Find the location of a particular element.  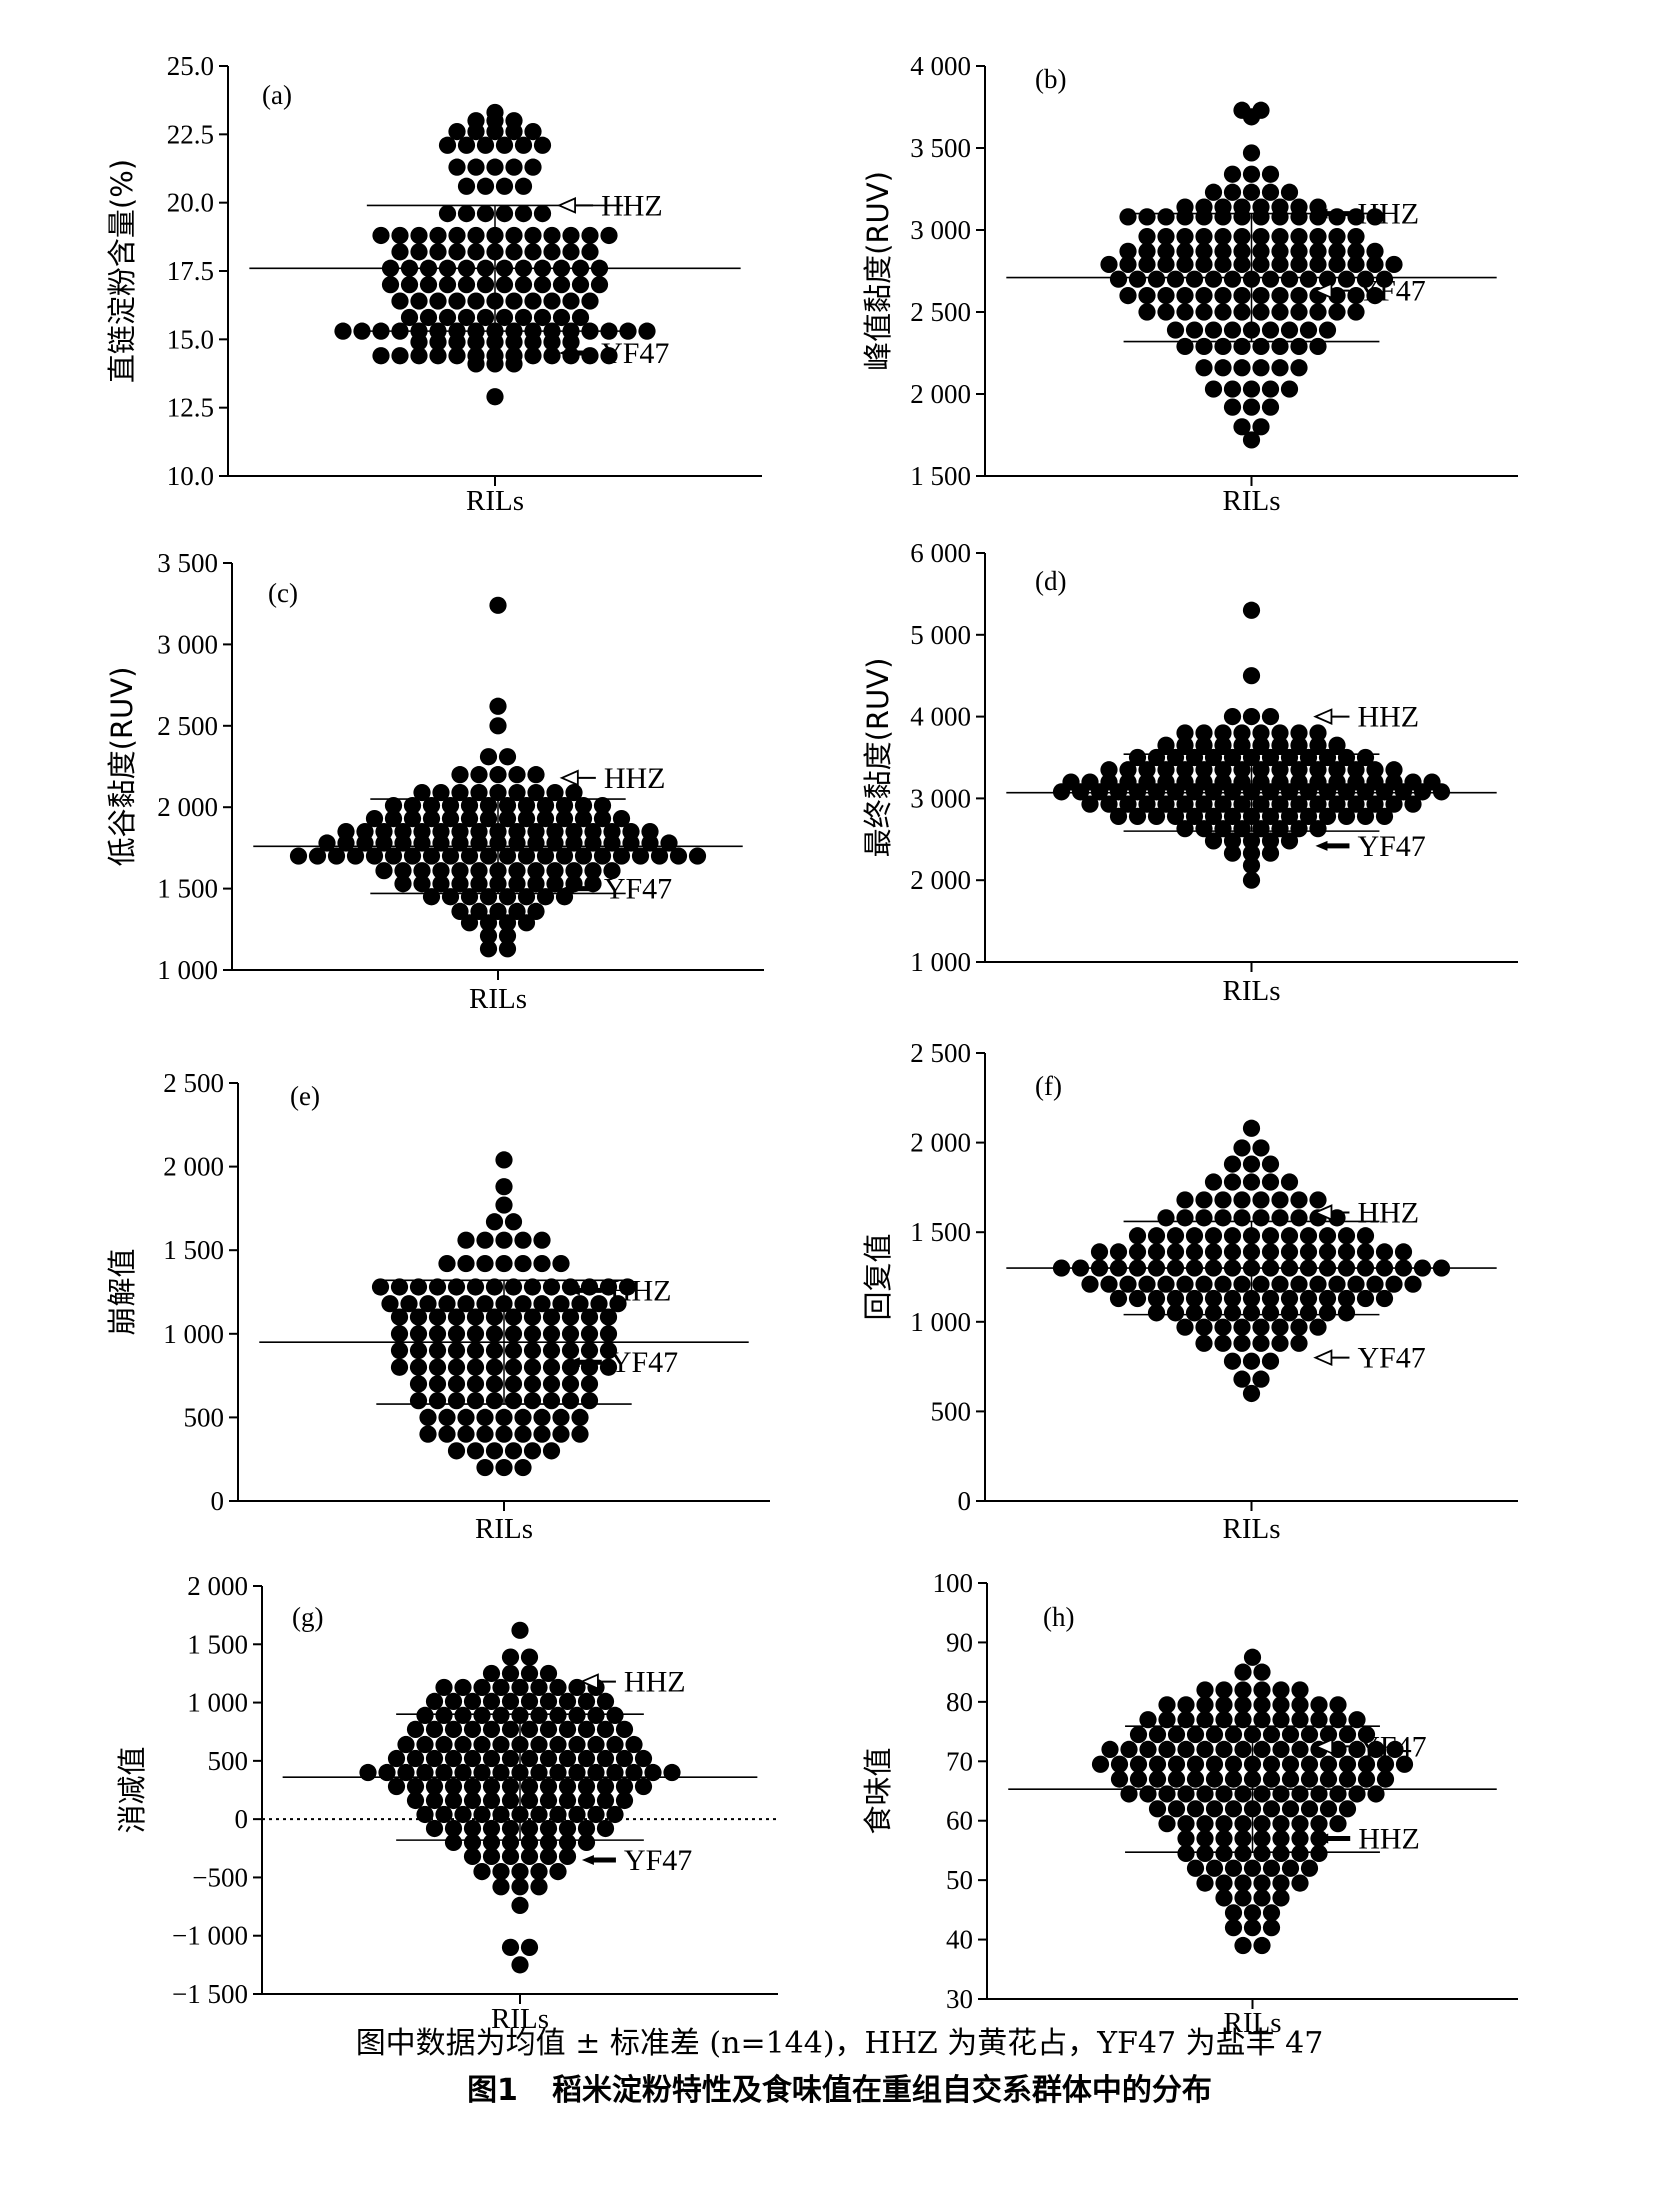

arrow-head-solid is located at coordinates (1322, 1838).